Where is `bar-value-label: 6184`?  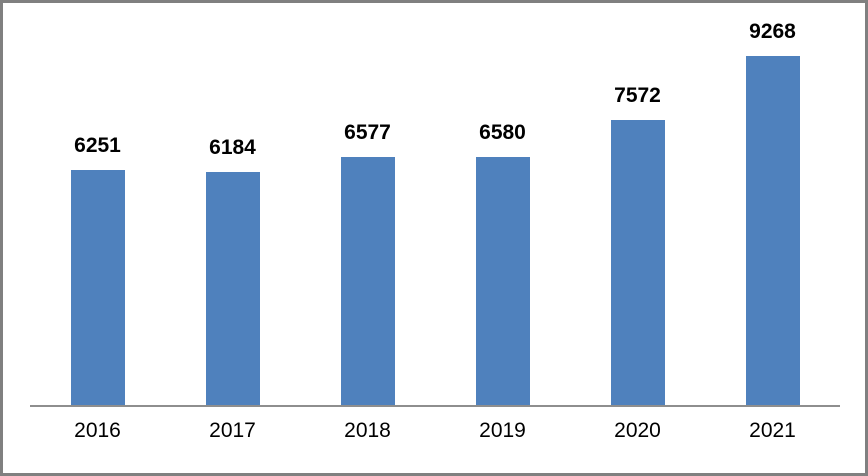 bar-value-label: 6184 is located at coordinates (232, 147).